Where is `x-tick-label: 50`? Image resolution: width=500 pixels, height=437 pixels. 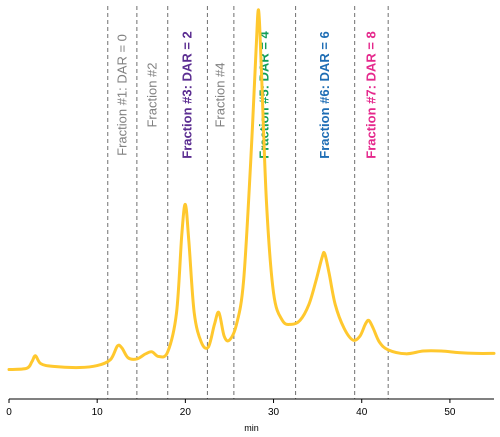
x-tick-label: 50 is located at coordinates (450, 412).